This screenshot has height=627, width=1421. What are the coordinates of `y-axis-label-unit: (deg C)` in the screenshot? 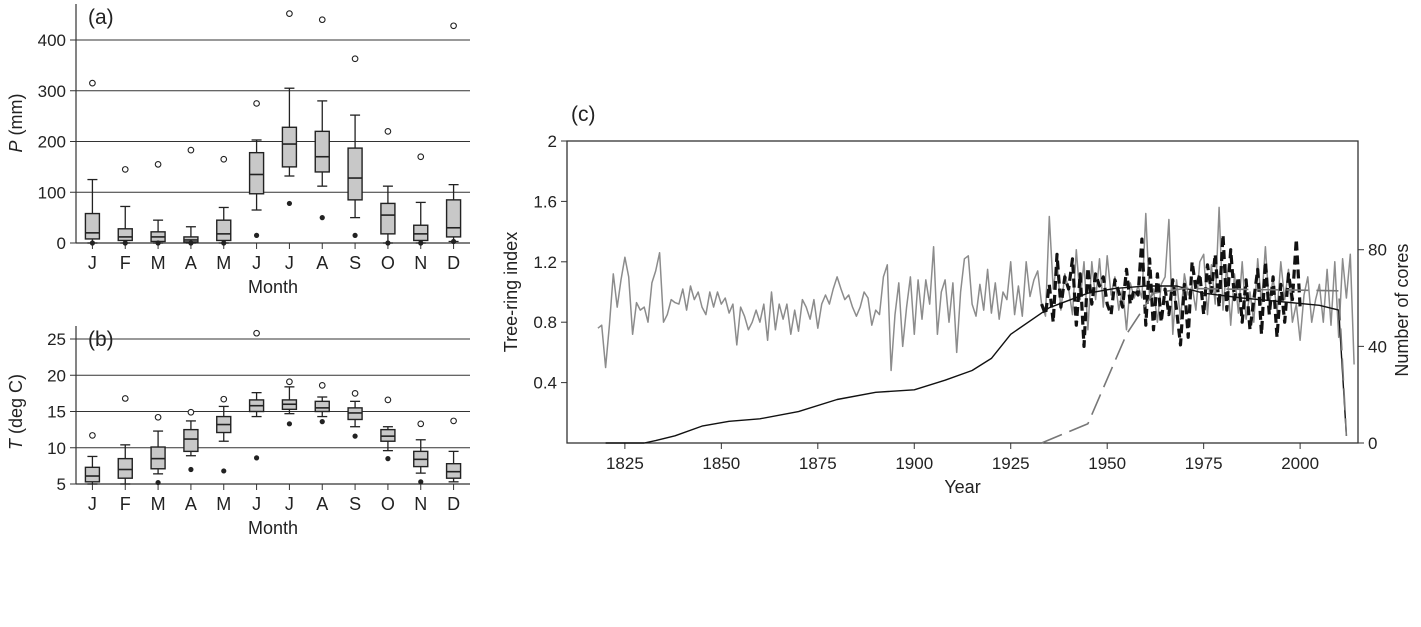 It's located at (16, 406).